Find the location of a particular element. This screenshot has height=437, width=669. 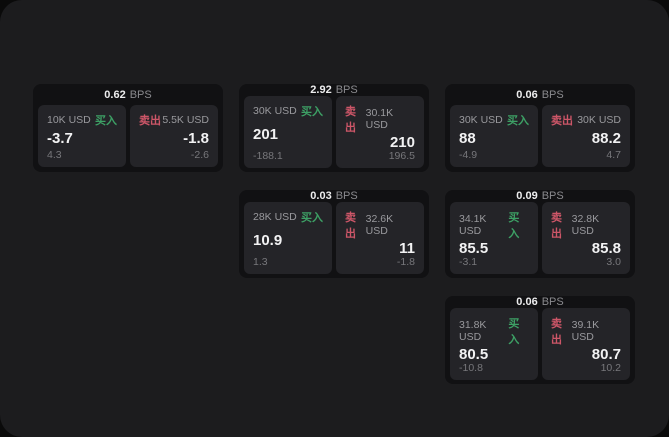

sell-amount: 30.1K USD is located at coordinates (379, 119).